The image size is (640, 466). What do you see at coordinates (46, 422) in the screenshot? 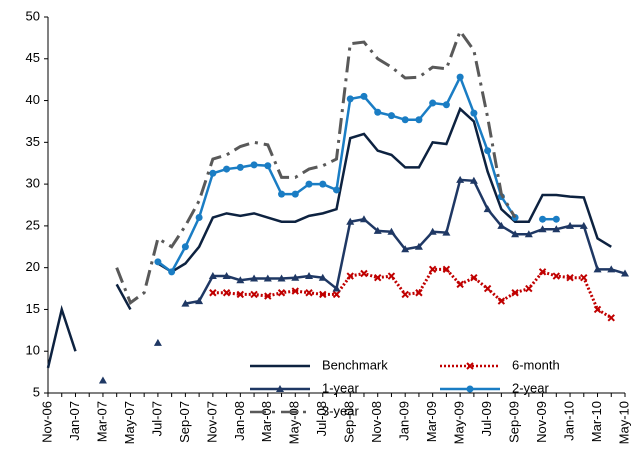
I see `x-tick-label: Nov-06` at bounding box center [46, 422].